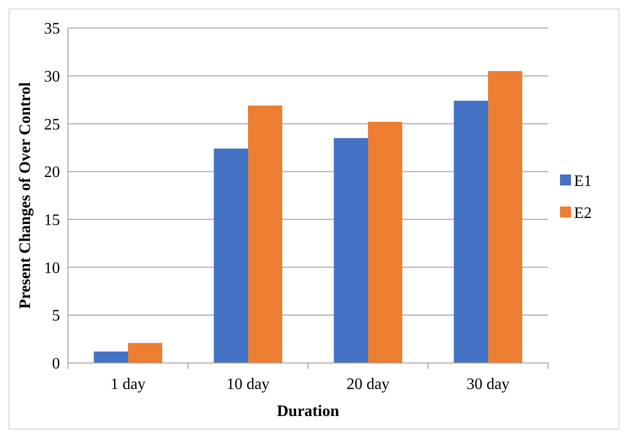 The height and width of the screenshot is (436, 628). Describe the element at coordinates (52, 221) in the screenshot. I see `y-tick-label: 15` at that location.